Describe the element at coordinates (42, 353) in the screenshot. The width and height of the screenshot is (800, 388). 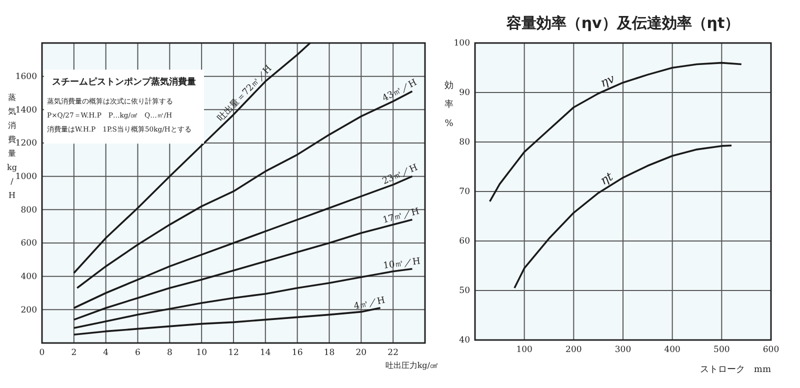
I see `x-tick-label: 0` at that location.